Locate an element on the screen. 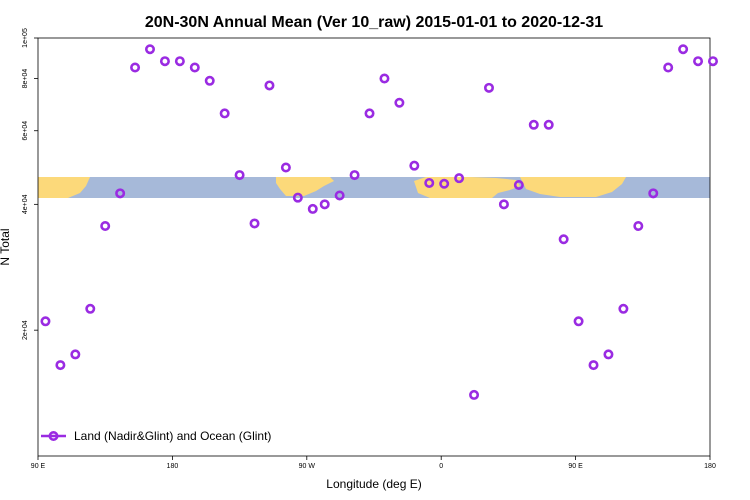 Image resolution: width=750 pixels, height=500 pixels. x-tick-label: 90 W is located at coordinates (307, 466).